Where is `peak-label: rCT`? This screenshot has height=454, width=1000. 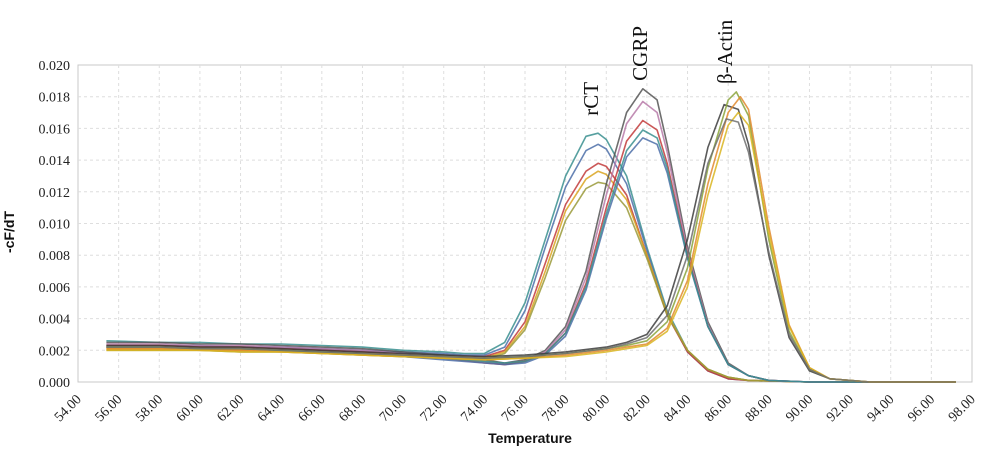 peak-label: rCT is located at coordinates (591, 99).